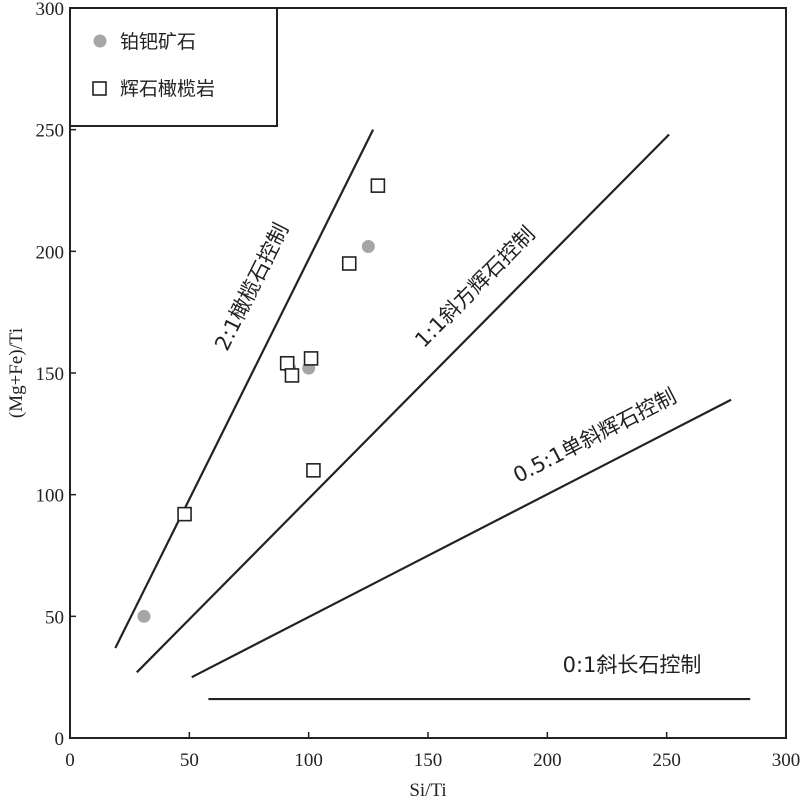  I want to click on x-tick-label: 50, so click(189, 760).